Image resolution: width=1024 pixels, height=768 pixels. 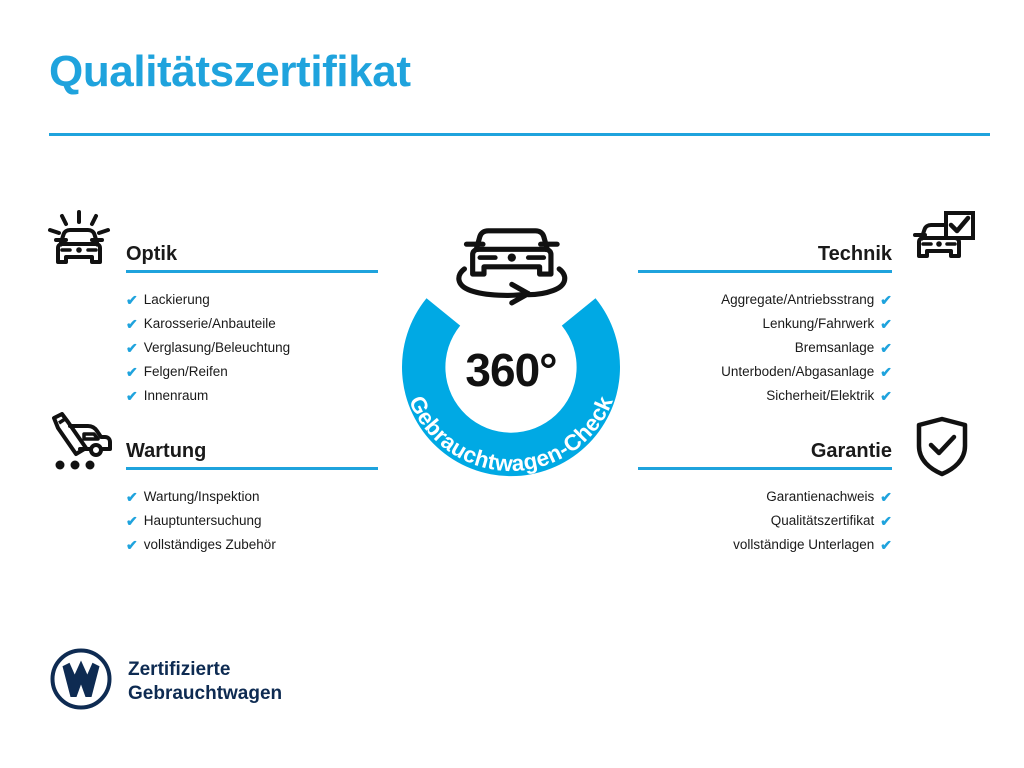 I want to click on section-technik-title: Technik, so click(x=854, y=254).